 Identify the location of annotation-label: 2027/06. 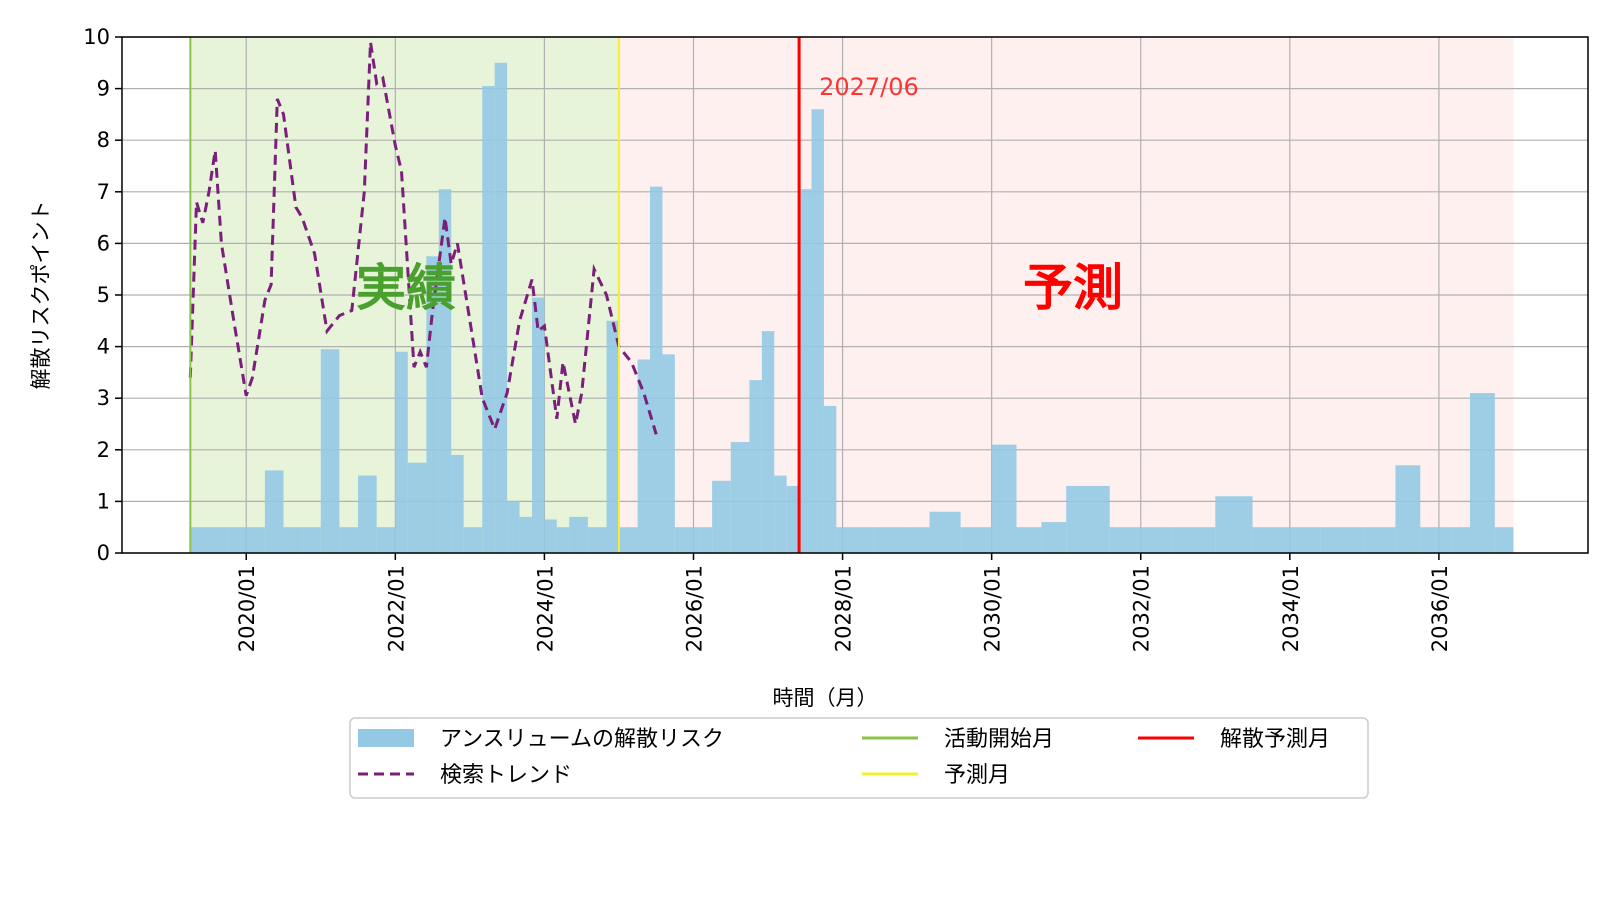
(869, 87).